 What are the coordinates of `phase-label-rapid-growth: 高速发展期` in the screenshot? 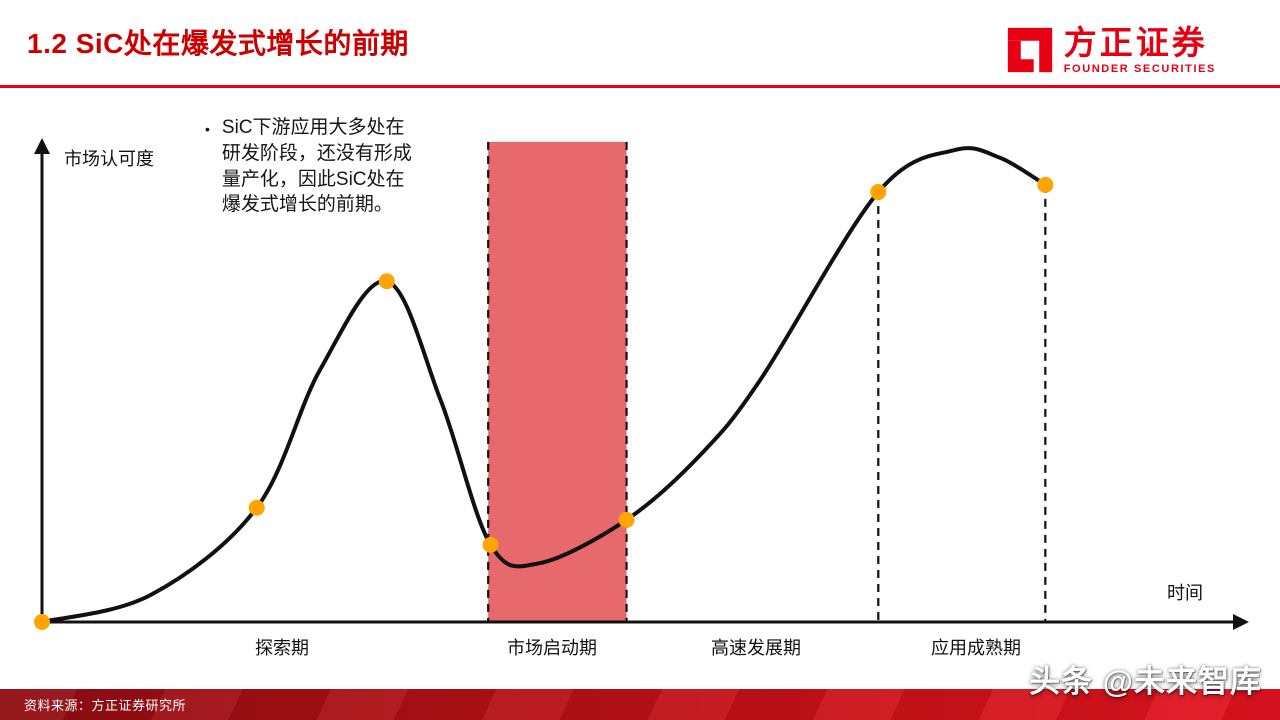 It's located at (756, 648).